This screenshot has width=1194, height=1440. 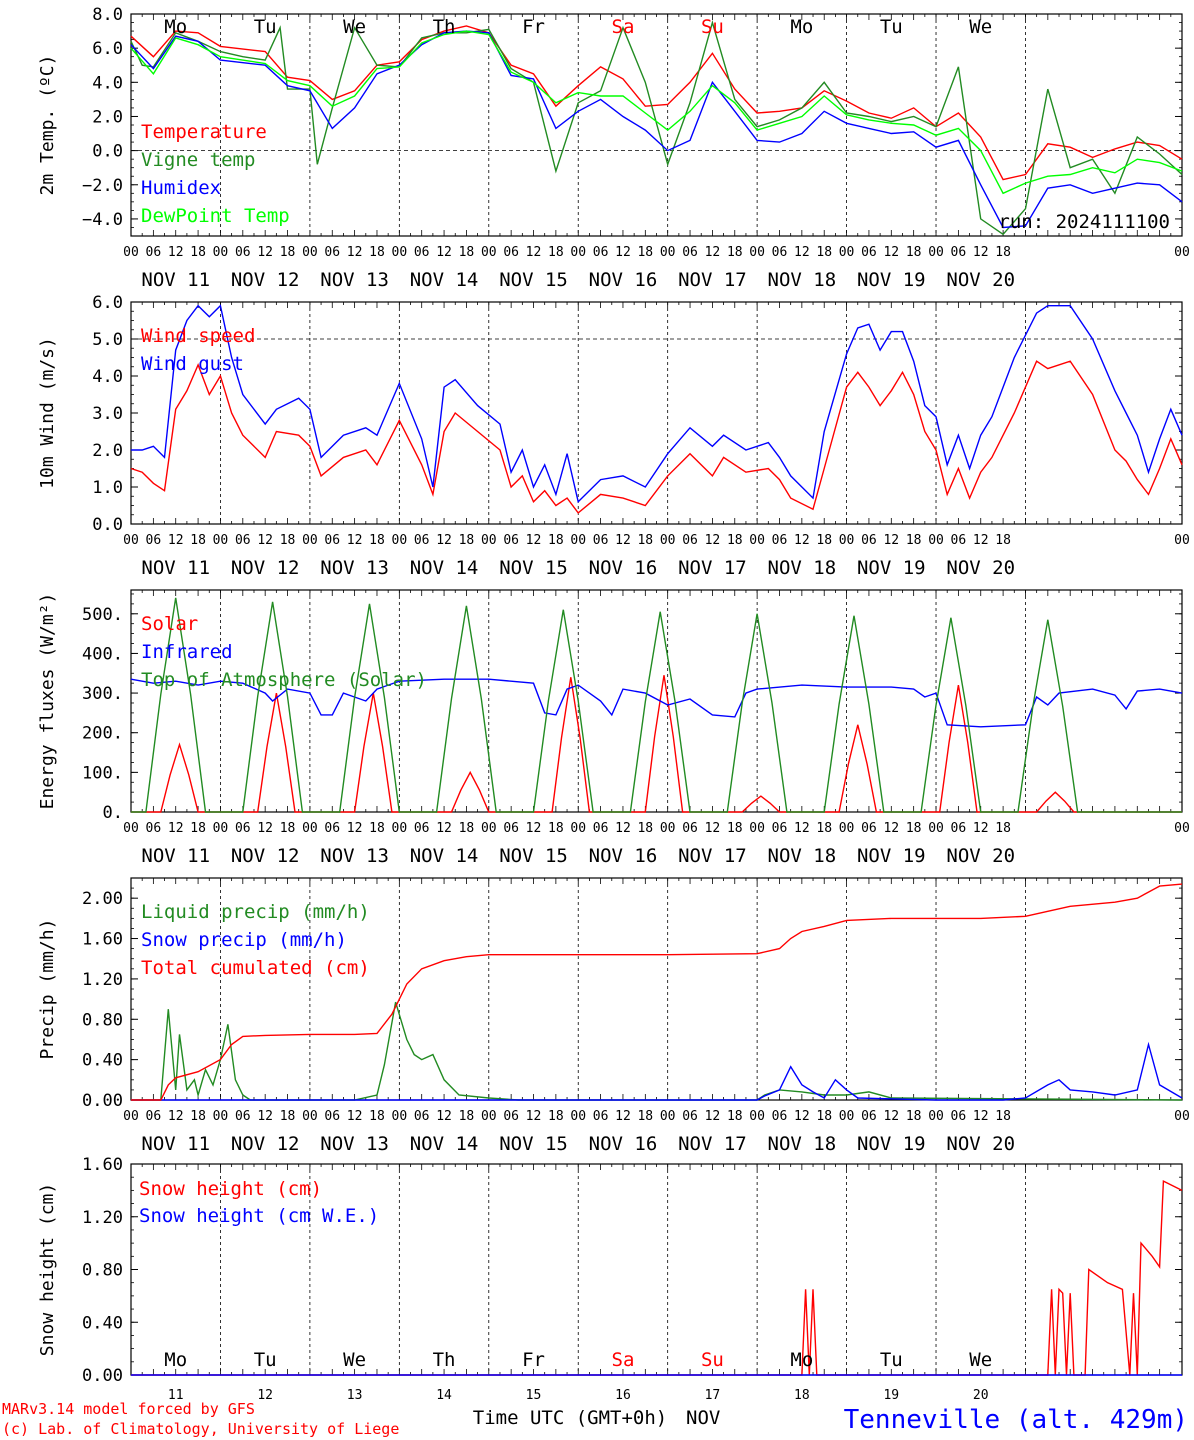 What do you see at coordinates (198, 336) in the screenshot?
I see `legend-entry: Wind speed` at bounding box center [198, 336].